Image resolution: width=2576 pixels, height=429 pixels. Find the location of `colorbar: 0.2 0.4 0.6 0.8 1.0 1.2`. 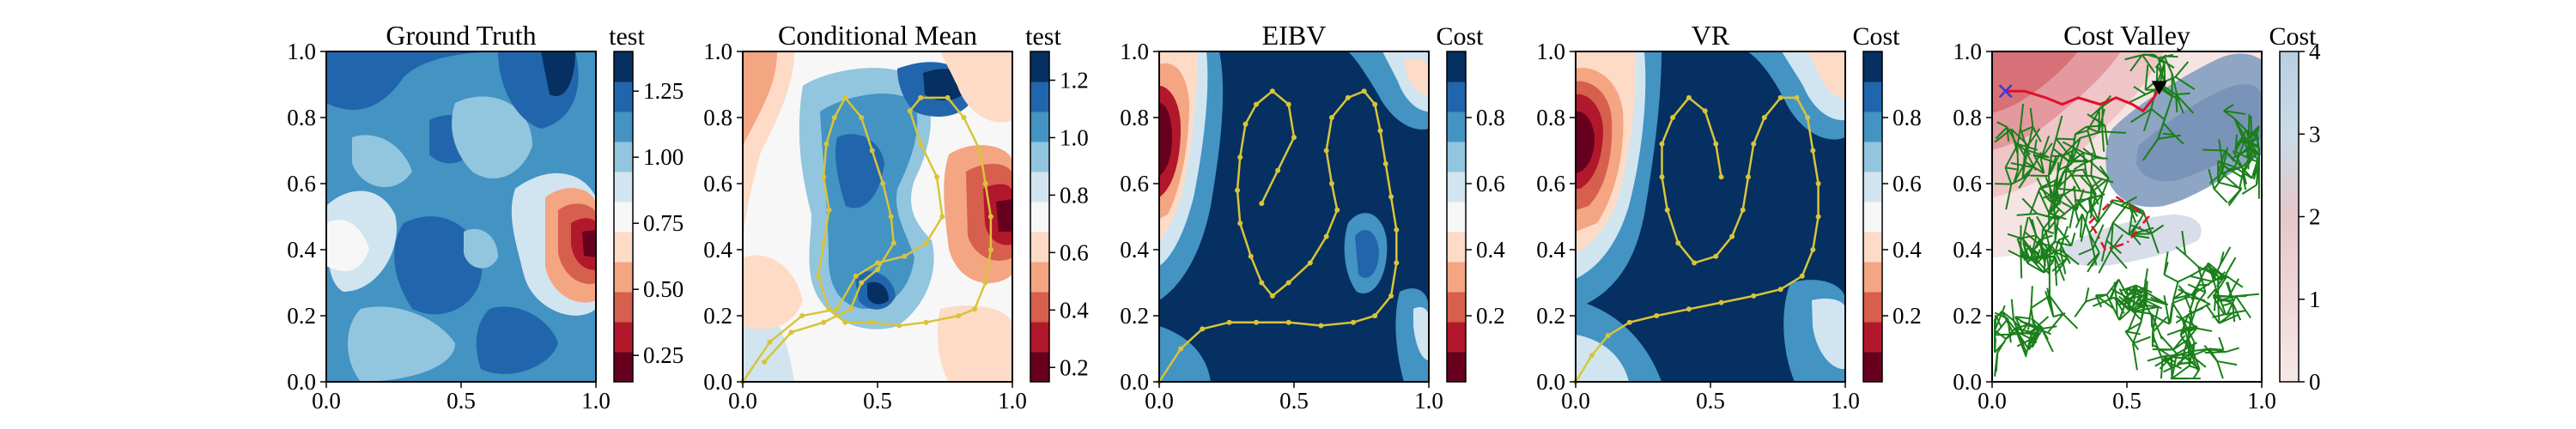

colorbar: 0.2 0.4 0.6 0.8 1.0 1.2 is located at coordinates (1060, 217).